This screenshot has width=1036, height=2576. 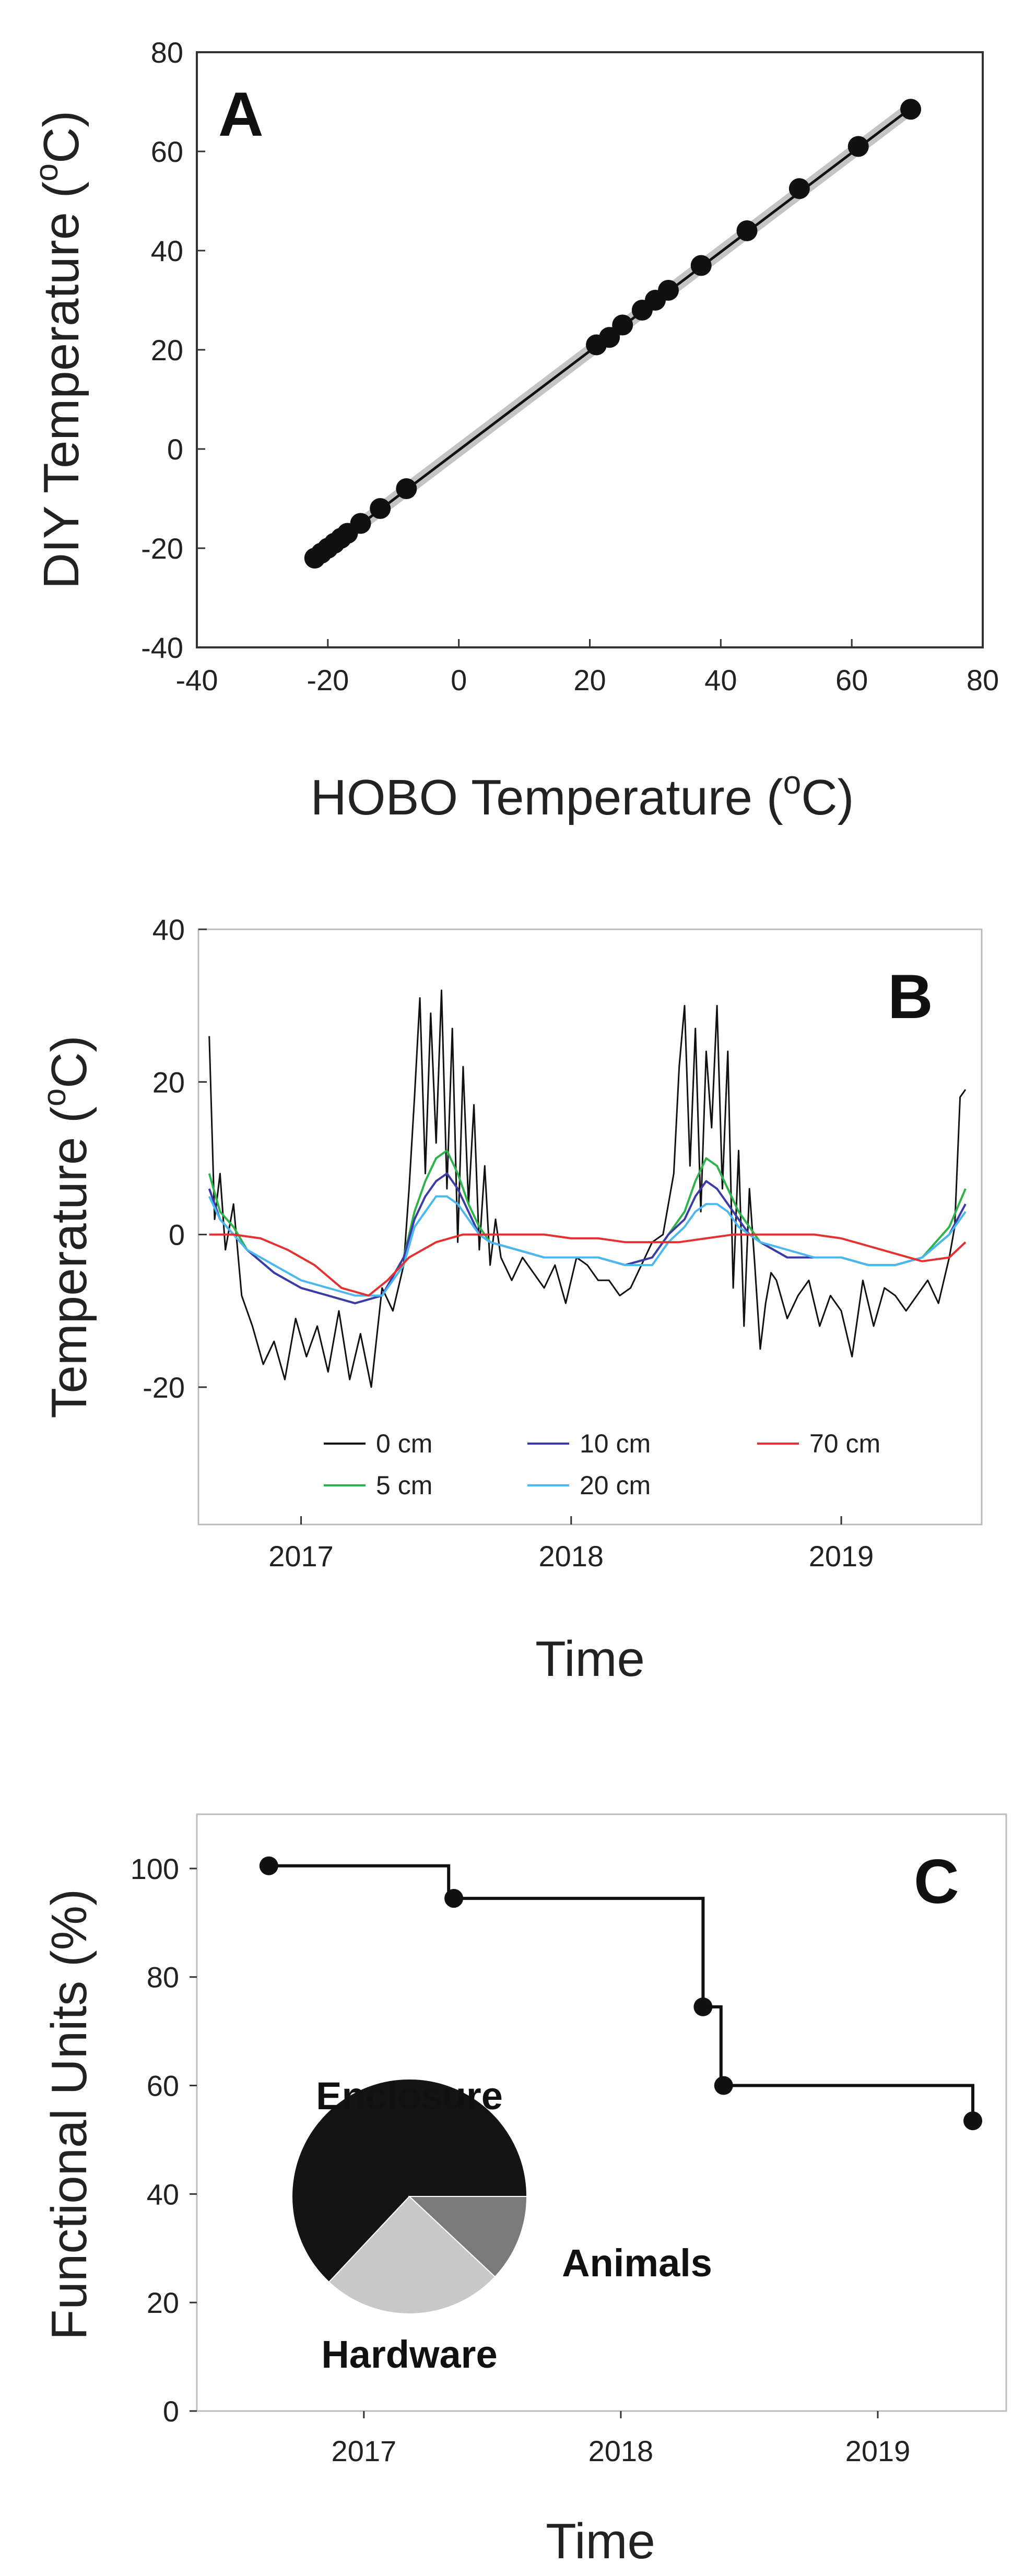 What do you see at coordinates (590, 1659) in the screenshot?
I see `panel-b-x-axis-title: Time` at bounding box center [590, 1659].